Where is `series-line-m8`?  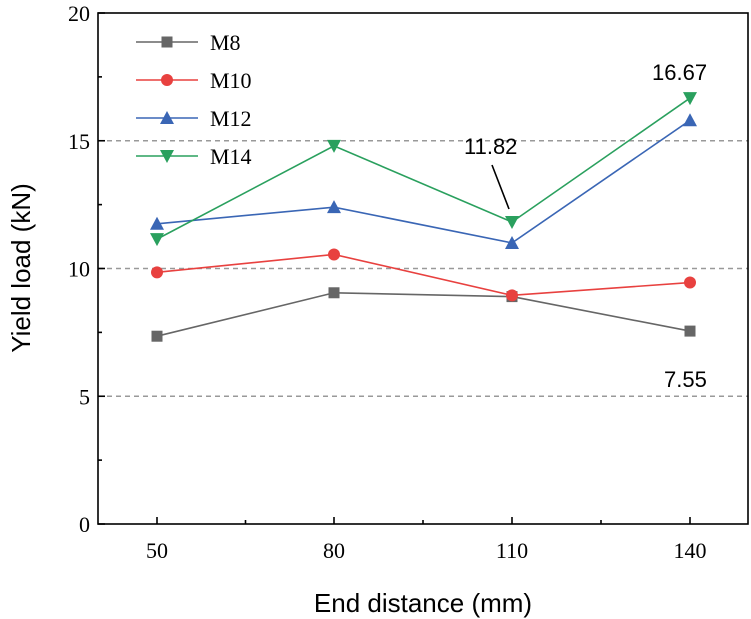
series-line-m8 is located at coordinates (423, 314).